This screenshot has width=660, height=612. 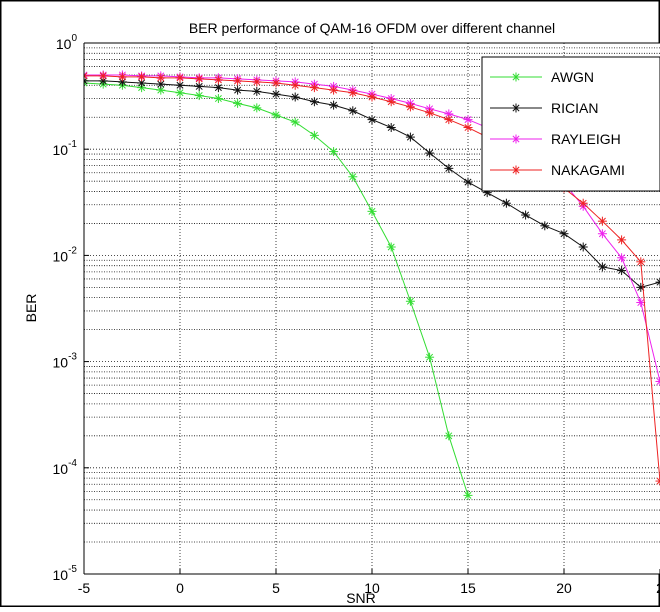 What do you see at coordinates (516, 108) in the screenshot?
I see `legend-marker-rician` at bounding box center [516, 108].